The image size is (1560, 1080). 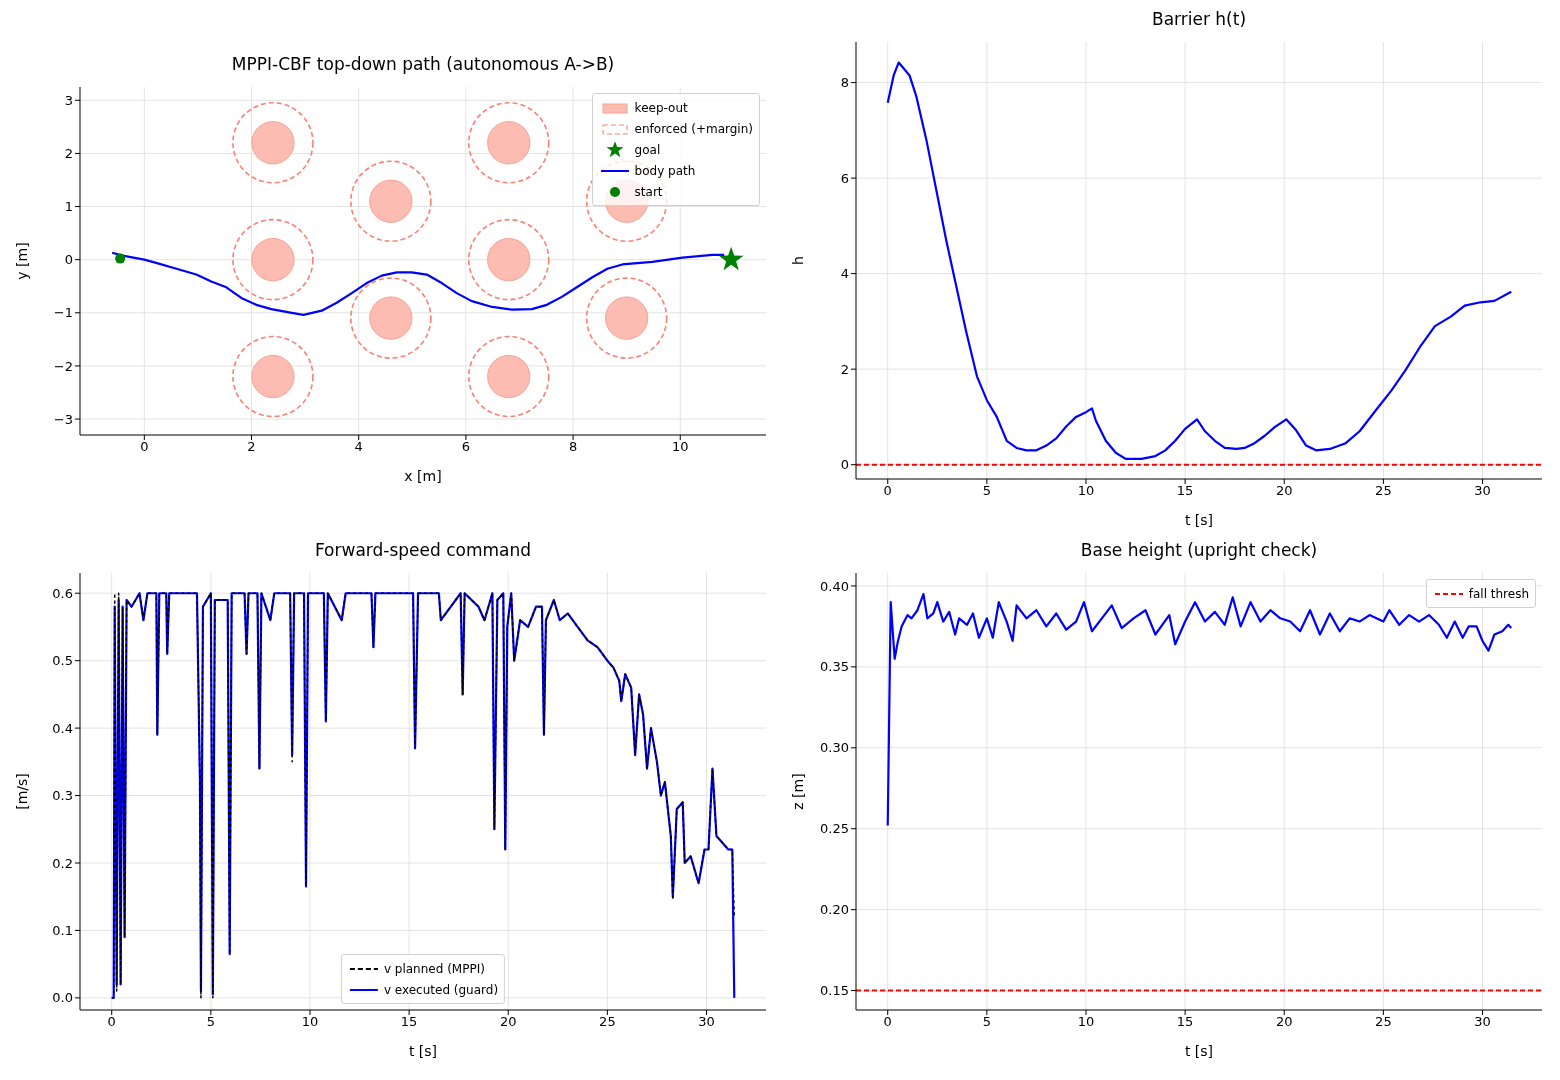 What do you see at coordinates (647, 149) in the screenshot?
I see `legend-label: goal` at bounding box center [647, 149].